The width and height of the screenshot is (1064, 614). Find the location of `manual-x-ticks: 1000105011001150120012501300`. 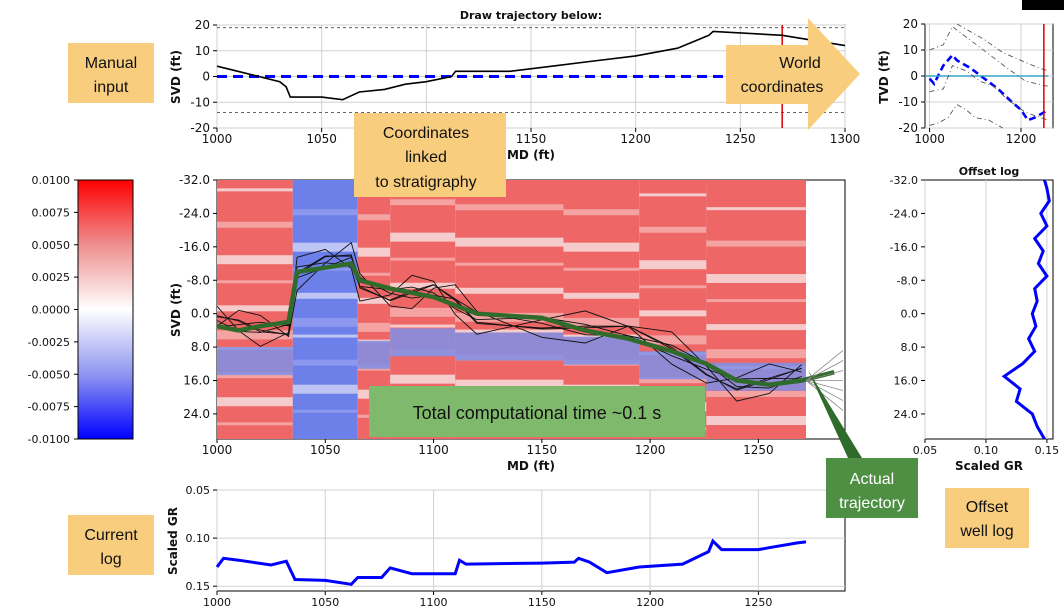

manual-x-ticks: 1000105011001150120012501300 is located at coordinates (531, 137).